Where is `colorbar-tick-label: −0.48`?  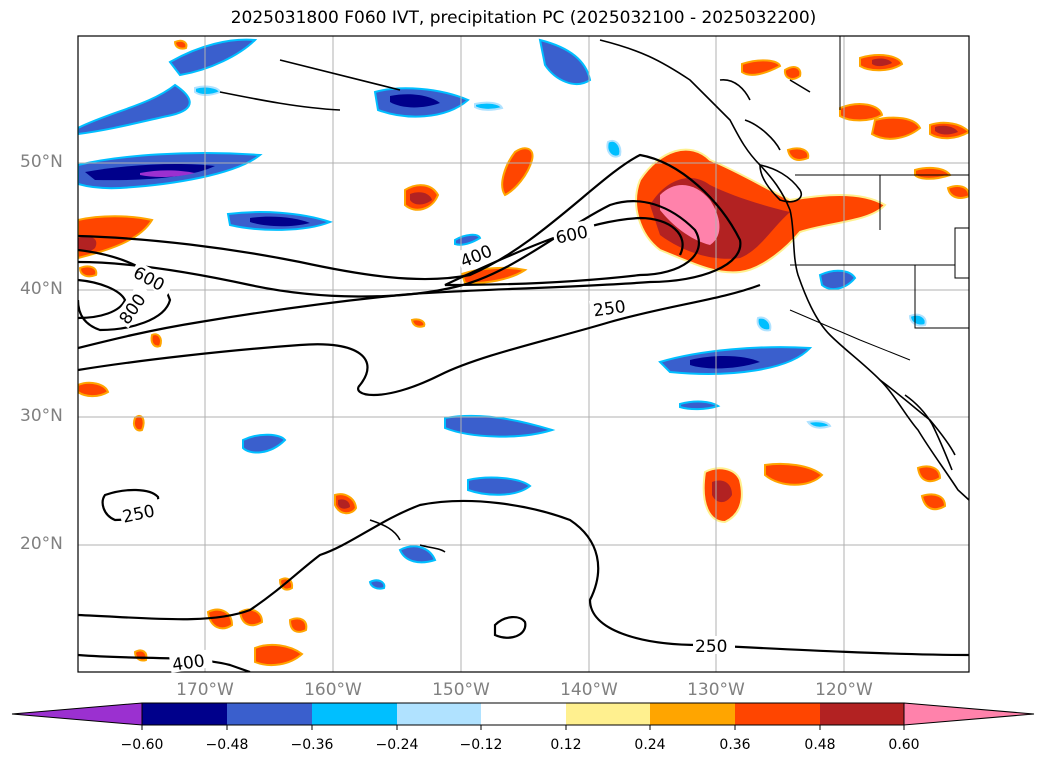
colorbar-tick-label: −0.48 is located at coordinates (227, 745).